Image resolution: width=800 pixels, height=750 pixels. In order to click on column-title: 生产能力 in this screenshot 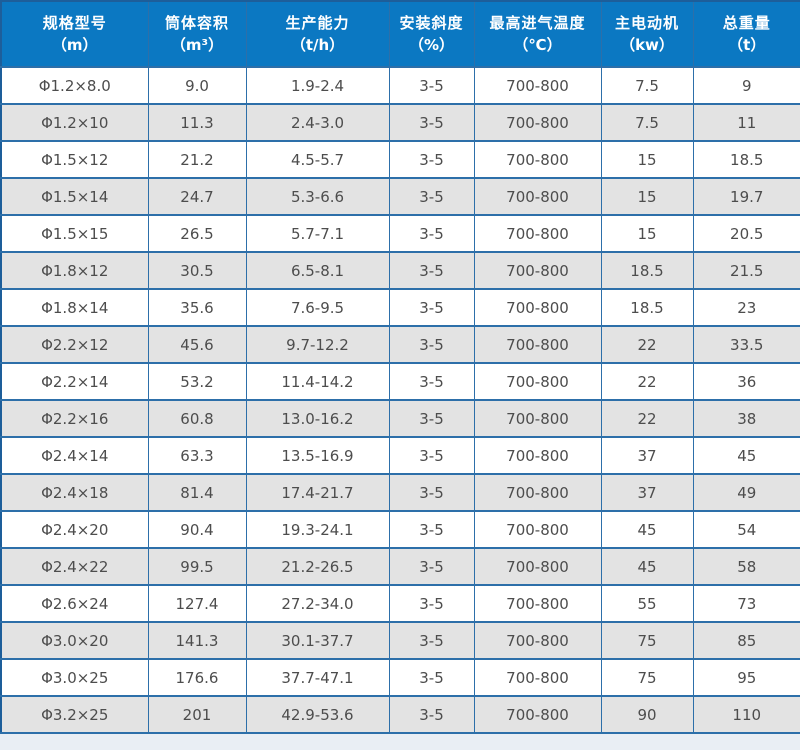, I will do `click(317, 23)`.